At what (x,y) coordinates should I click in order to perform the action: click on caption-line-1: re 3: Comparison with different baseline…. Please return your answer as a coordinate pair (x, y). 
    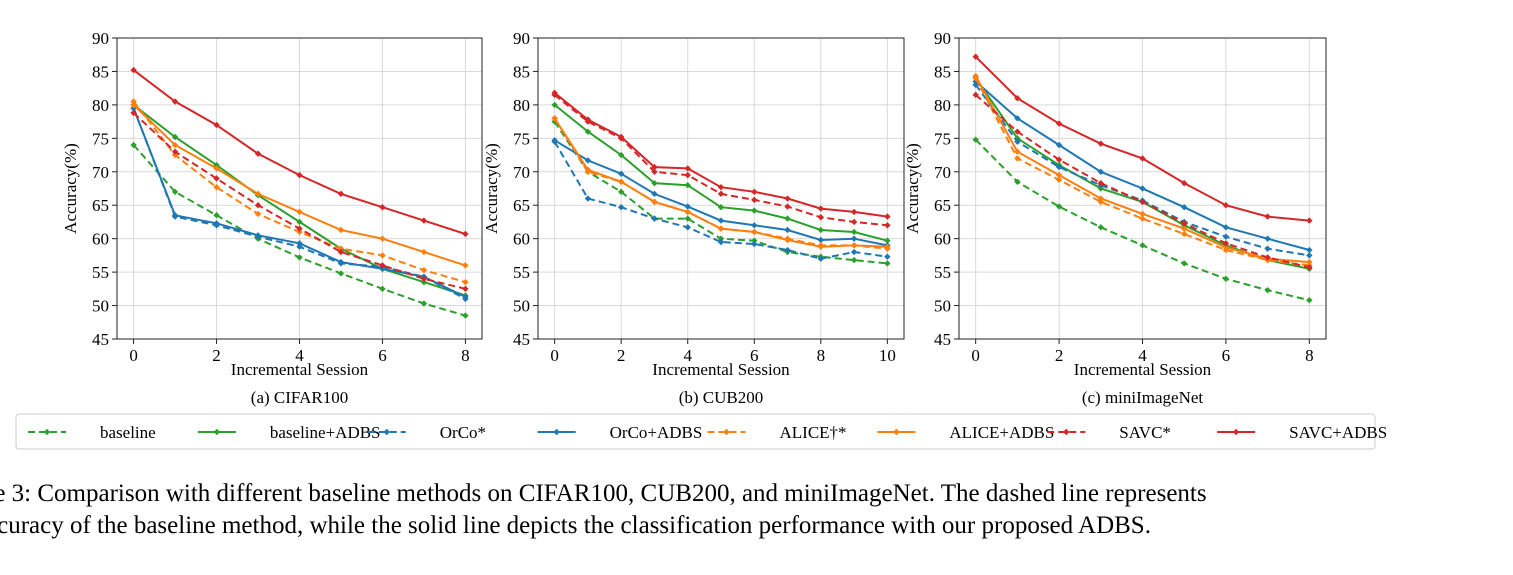
    Looking at the image, I should click on (603, 493).